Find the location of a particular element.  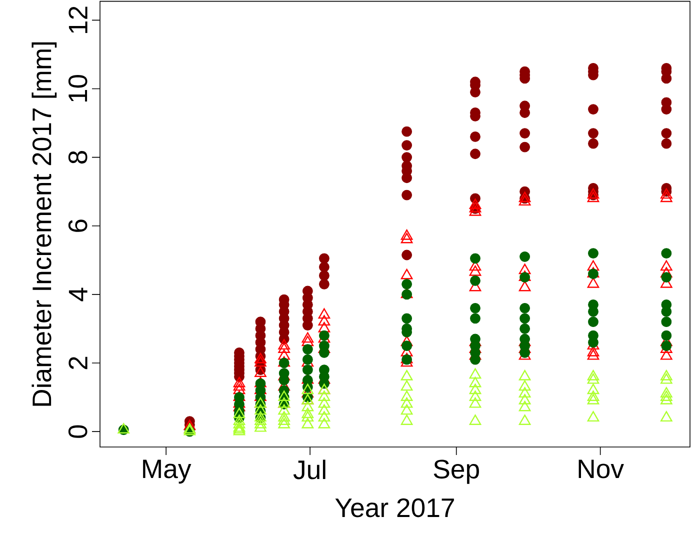

y-tick-label: 6 is located at coordinates (78, 226).